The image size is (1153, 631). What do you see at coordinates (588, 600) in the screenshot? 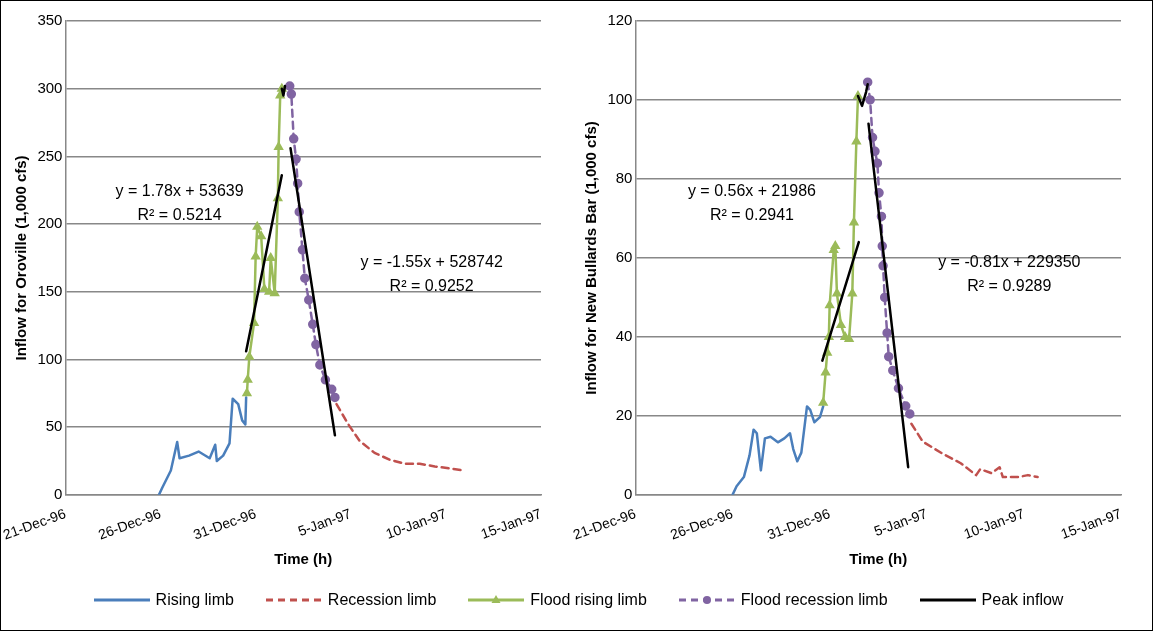
I see `legend-label: Flood rising limb` at bounding box center [588, 600].